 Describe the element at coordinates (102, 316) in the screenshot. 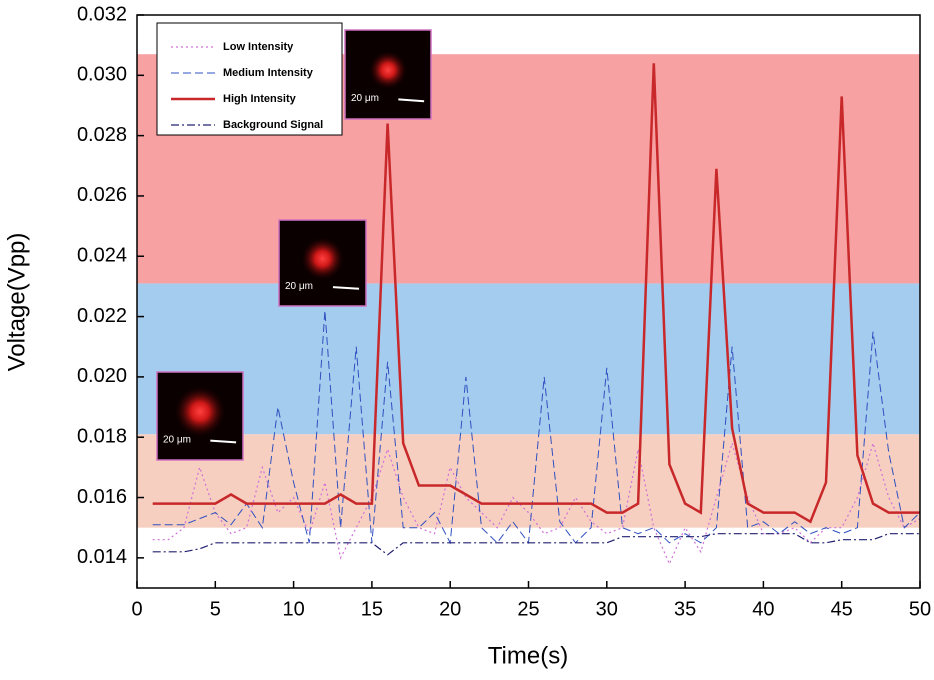

I see `y-tick-label: 0.022` at that location.